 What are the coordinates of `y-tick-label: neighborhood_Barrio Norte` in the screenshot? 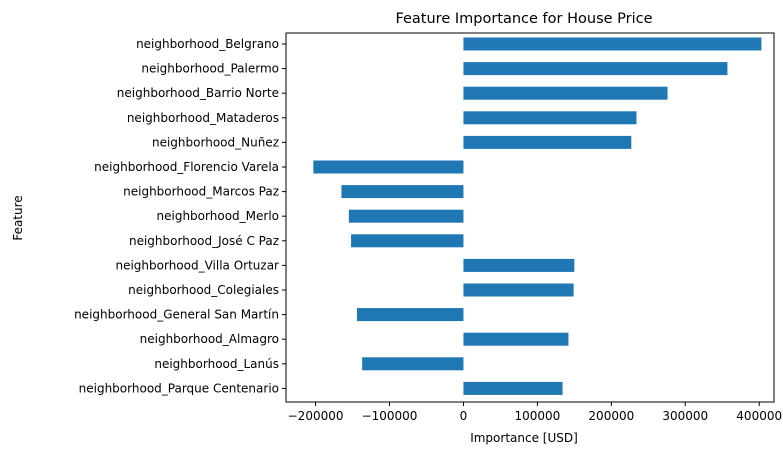 It's located at (198, 93).